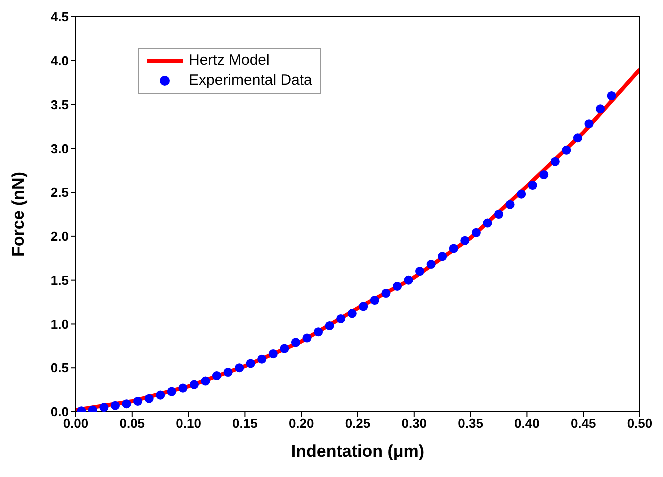 This screenshot has width=663, height=477. Describe the element at coordinates (59, 148) in the screenshot. I see `y-tick-label: 3.0` at that location.